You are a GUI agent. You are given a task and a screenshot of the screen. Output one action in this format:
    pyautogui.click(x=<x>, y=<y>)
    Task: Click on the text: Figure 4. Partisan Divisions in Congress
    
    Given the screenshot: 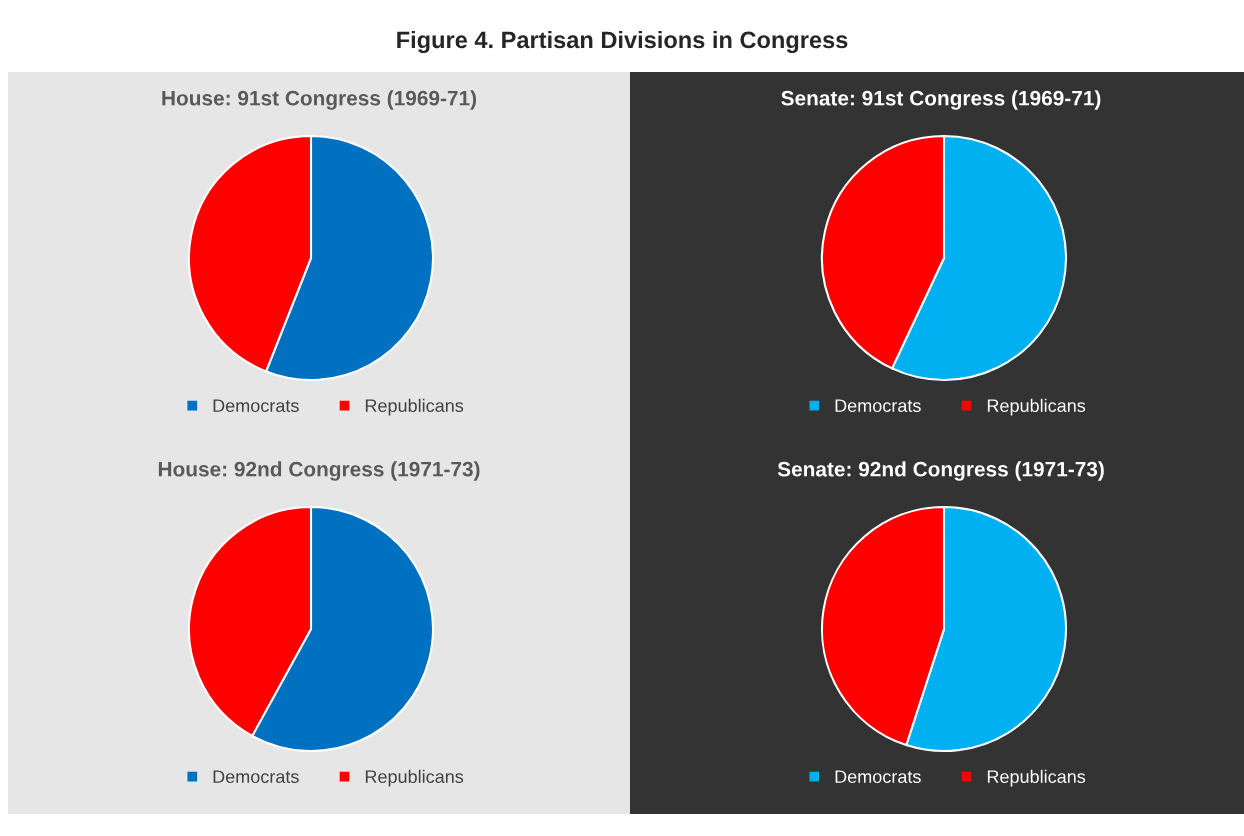 What is the action you would take?
    pyautogui.click(x=622, y=42)
    